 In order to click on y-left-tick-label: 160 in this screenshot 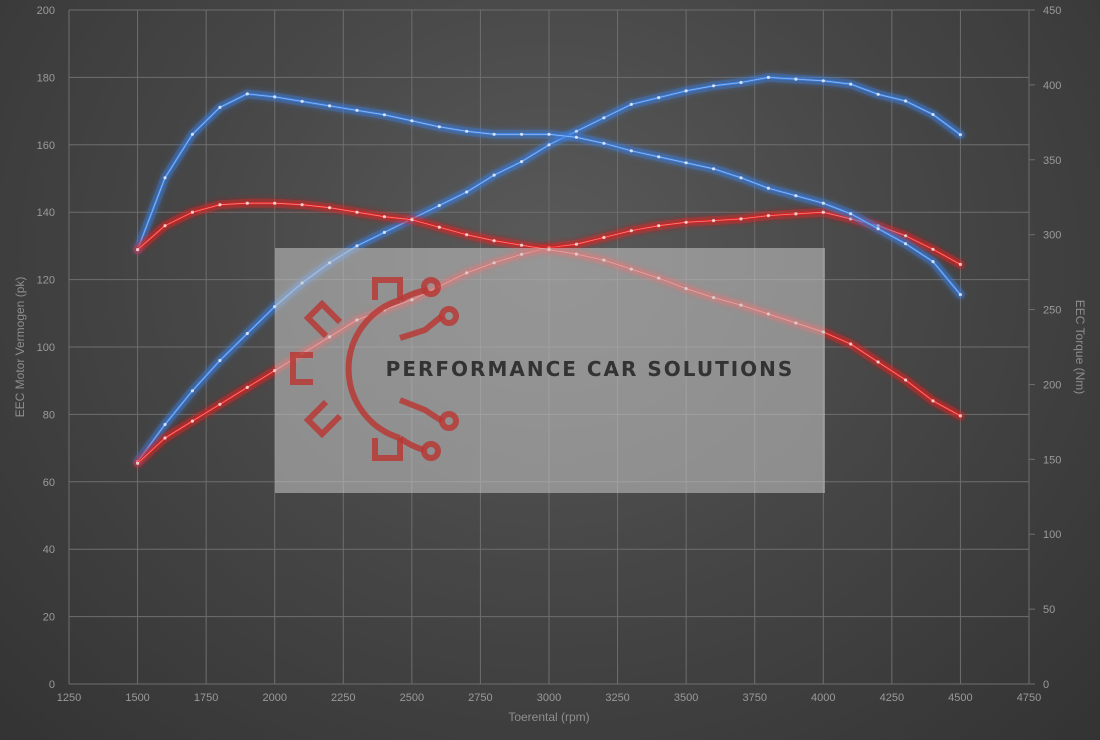, I will do `click(46, 146)`.